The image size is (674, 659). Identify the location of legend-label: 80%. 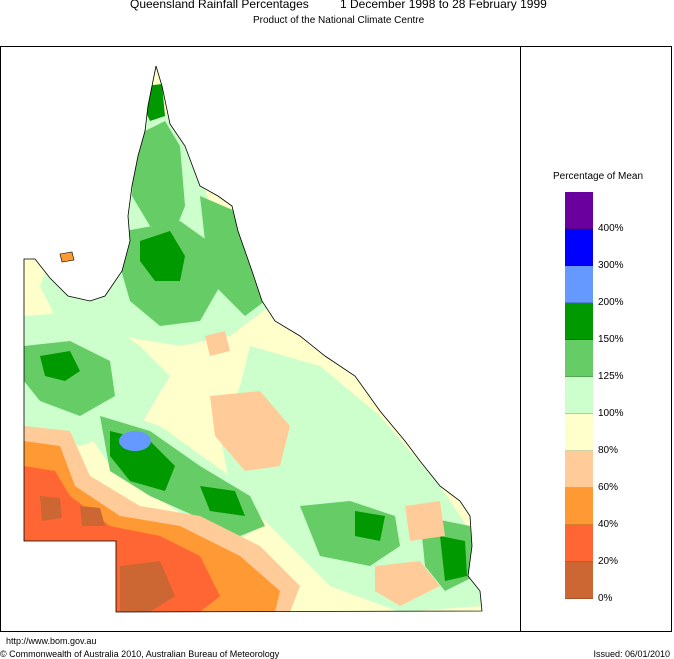
(608, 450).